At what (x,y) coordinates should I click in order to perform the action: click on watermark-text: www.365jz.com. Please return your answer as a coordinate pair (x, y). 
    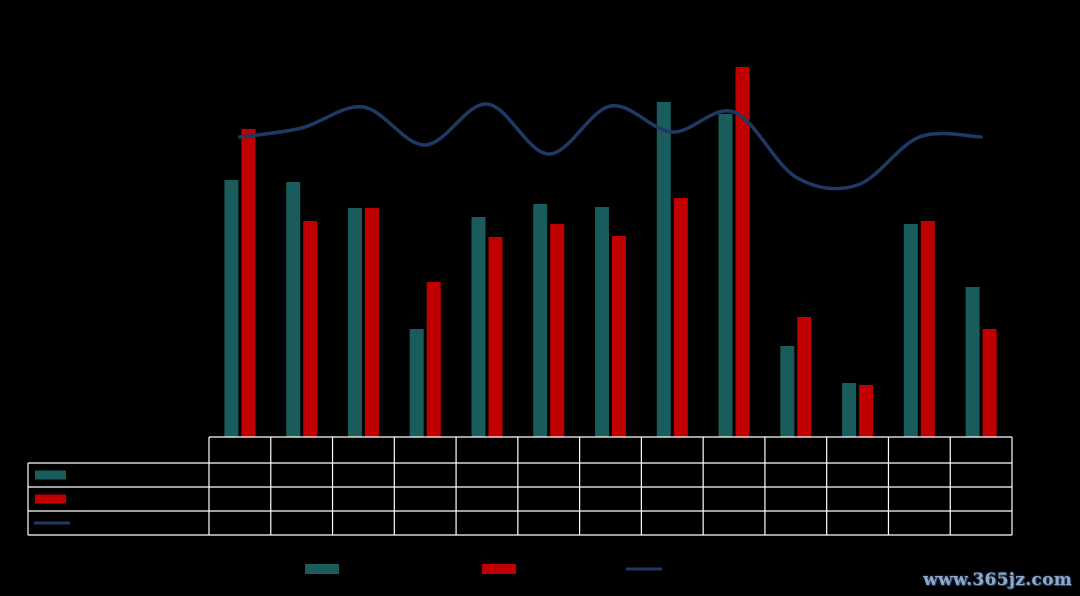
    Looking at the image, I should click on (997, 580).